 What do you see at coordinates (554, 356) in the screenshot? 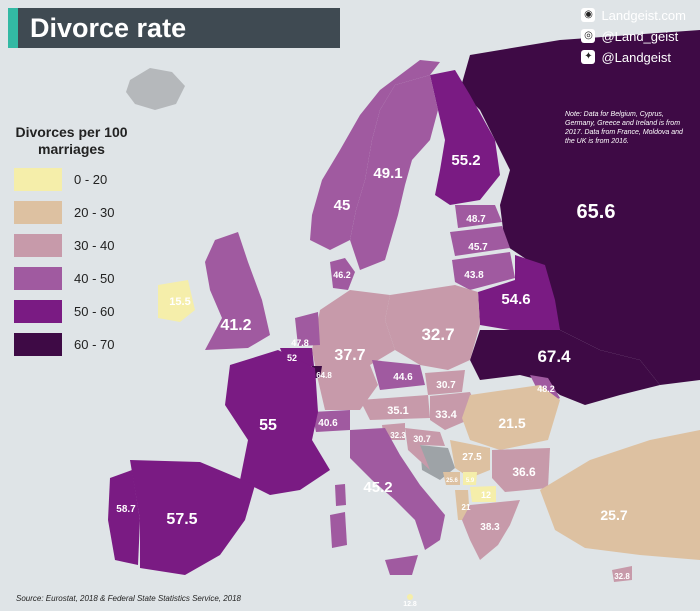
I see `value-label-ukraine: 67.4` at bounding box center [554, 356].